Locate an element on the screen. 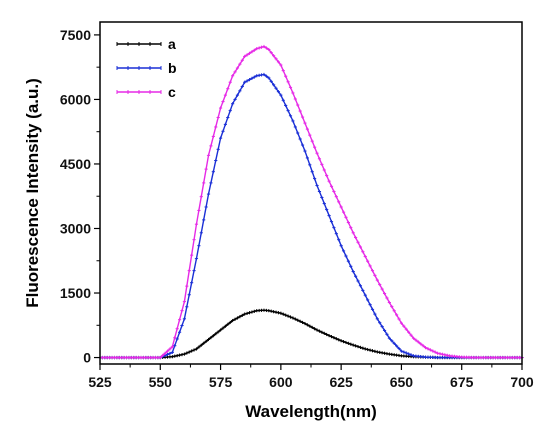 This screenshot has width=550, height=430. legend-label: b is located at coordinates (172, 68).